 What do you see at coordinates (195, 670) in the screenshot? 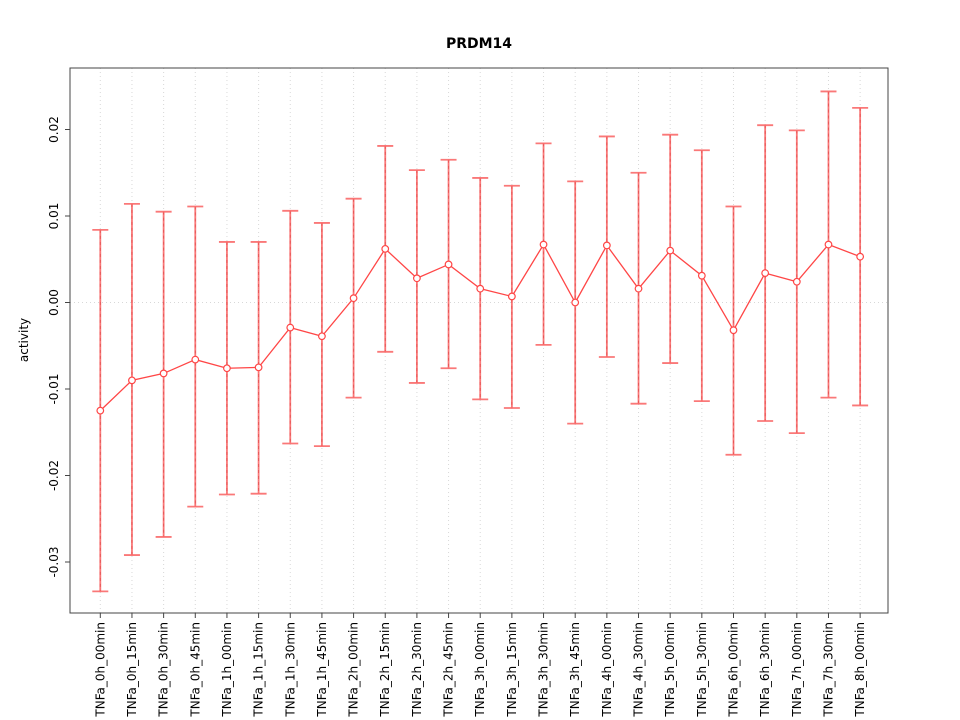
I see `x-tick-label: TNFa_0h_45min` at bounding box center [195, 670].